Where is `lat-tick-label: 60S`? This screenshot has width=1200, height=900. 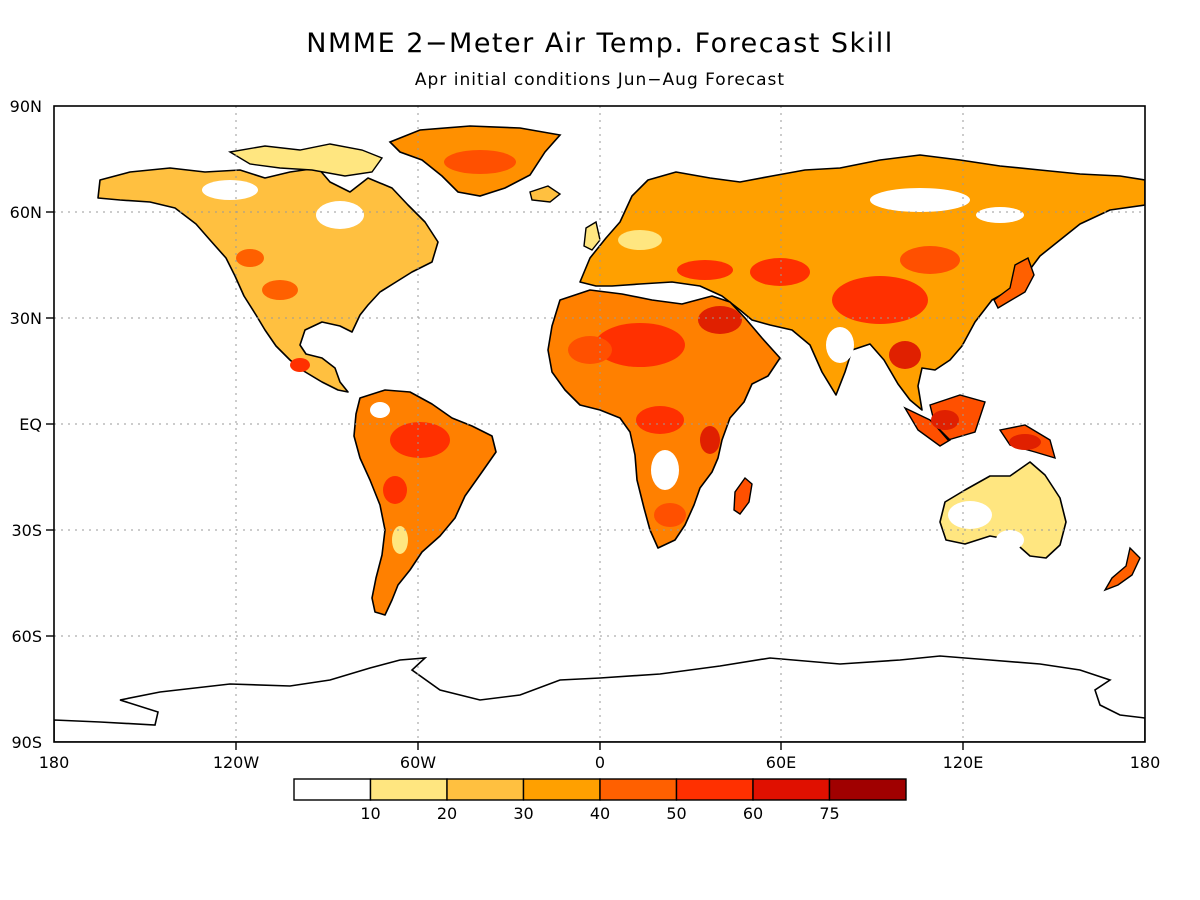
lat-tick-label: 60S is located at coordinates (26, 636).